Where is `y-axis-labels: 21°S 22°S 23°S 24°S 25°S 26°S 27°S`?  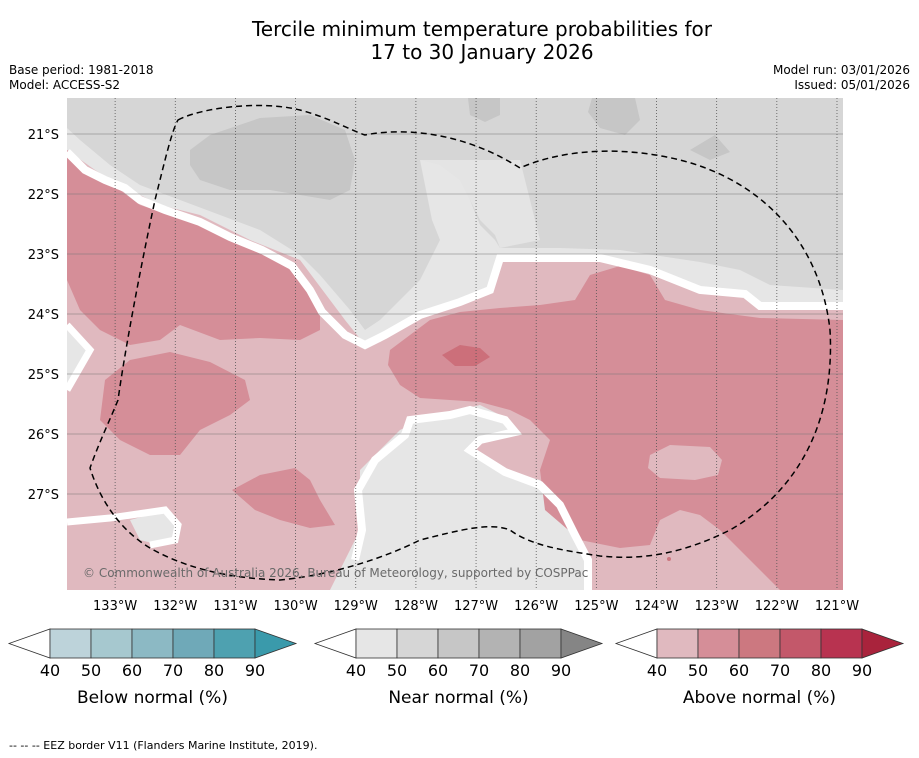 y-axis-labels: 21°S 22°S 23°S 24°S 25°S 26°S 27°S is located at coordinates (43, 315).